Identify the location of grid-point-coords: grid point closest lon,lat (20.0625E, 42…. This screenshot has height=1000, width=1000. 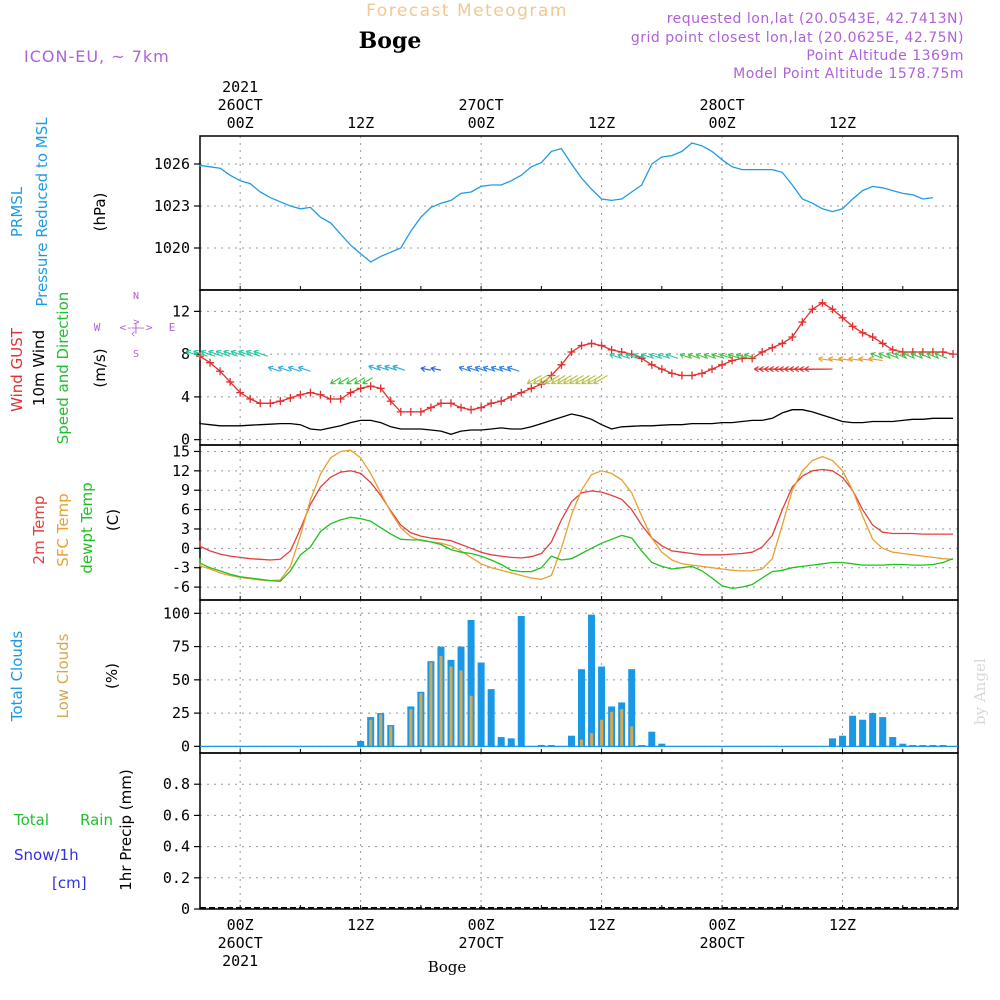
(797, 38).